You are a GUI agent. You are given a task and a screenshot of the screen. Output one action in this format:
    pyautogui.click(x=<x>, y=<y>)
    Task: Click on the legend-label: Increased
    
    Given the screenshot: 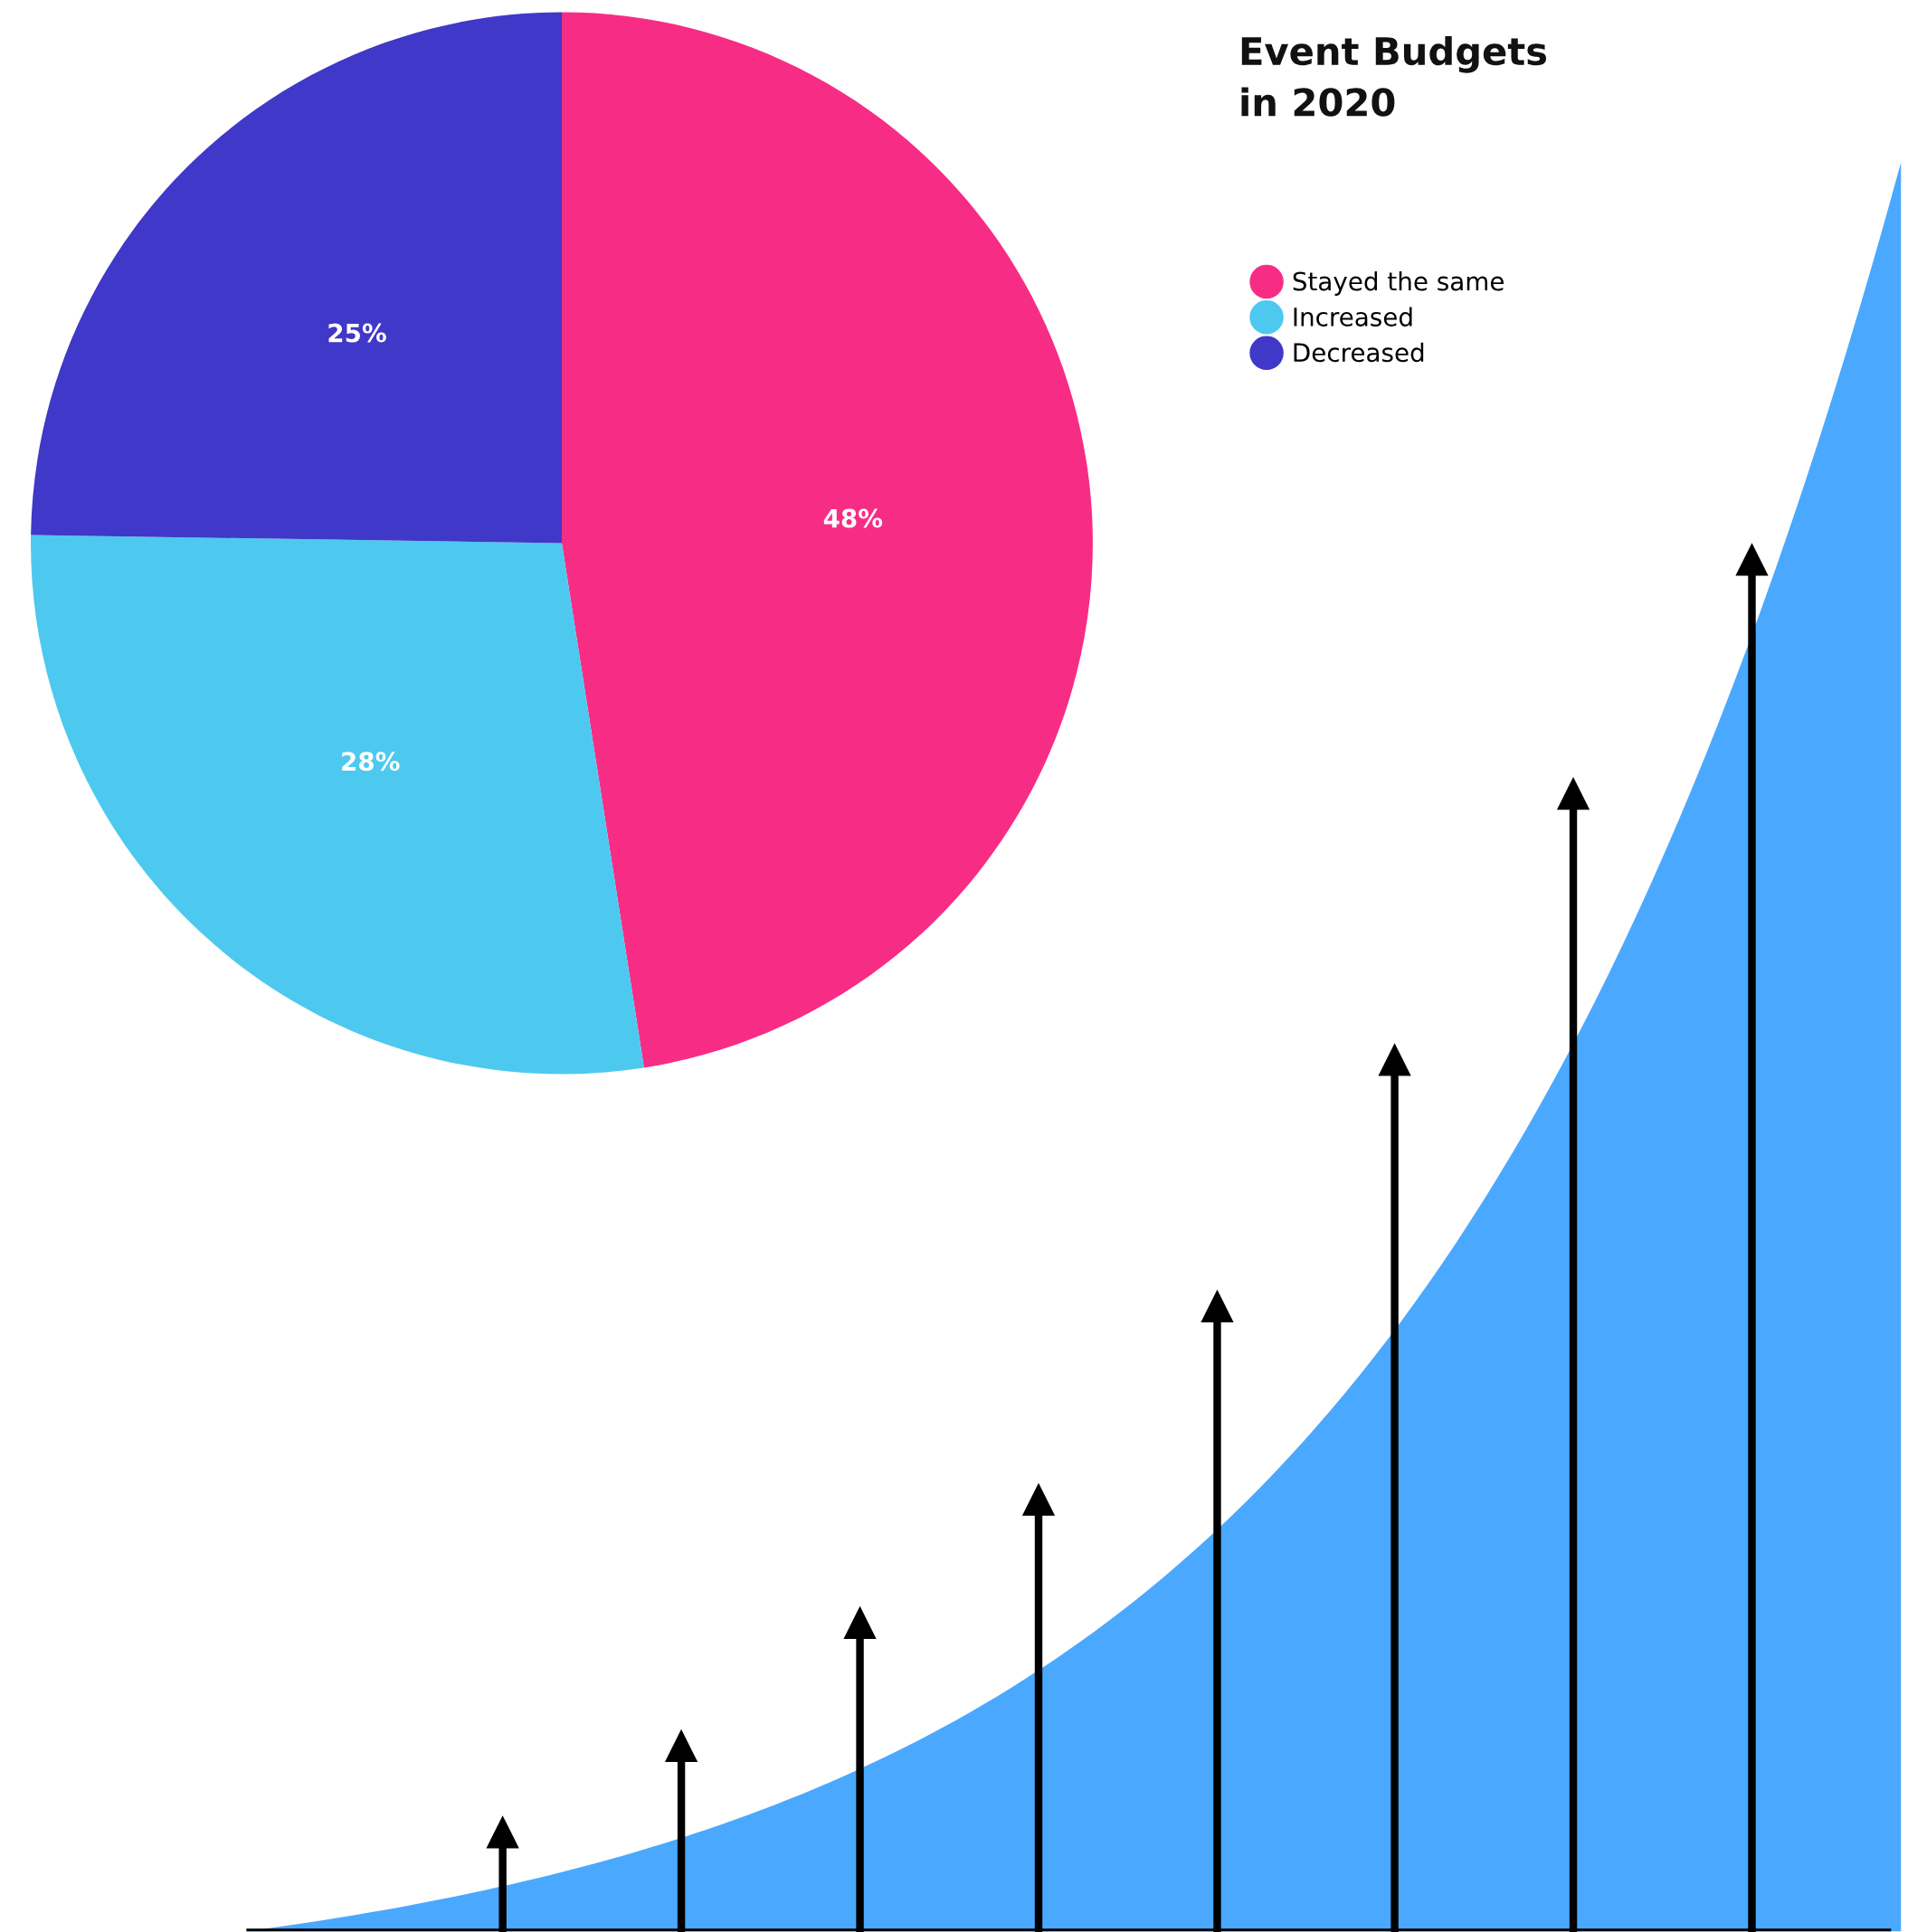 What is the action you would take?
    pyautogui.click(x=1353, y=317)
    